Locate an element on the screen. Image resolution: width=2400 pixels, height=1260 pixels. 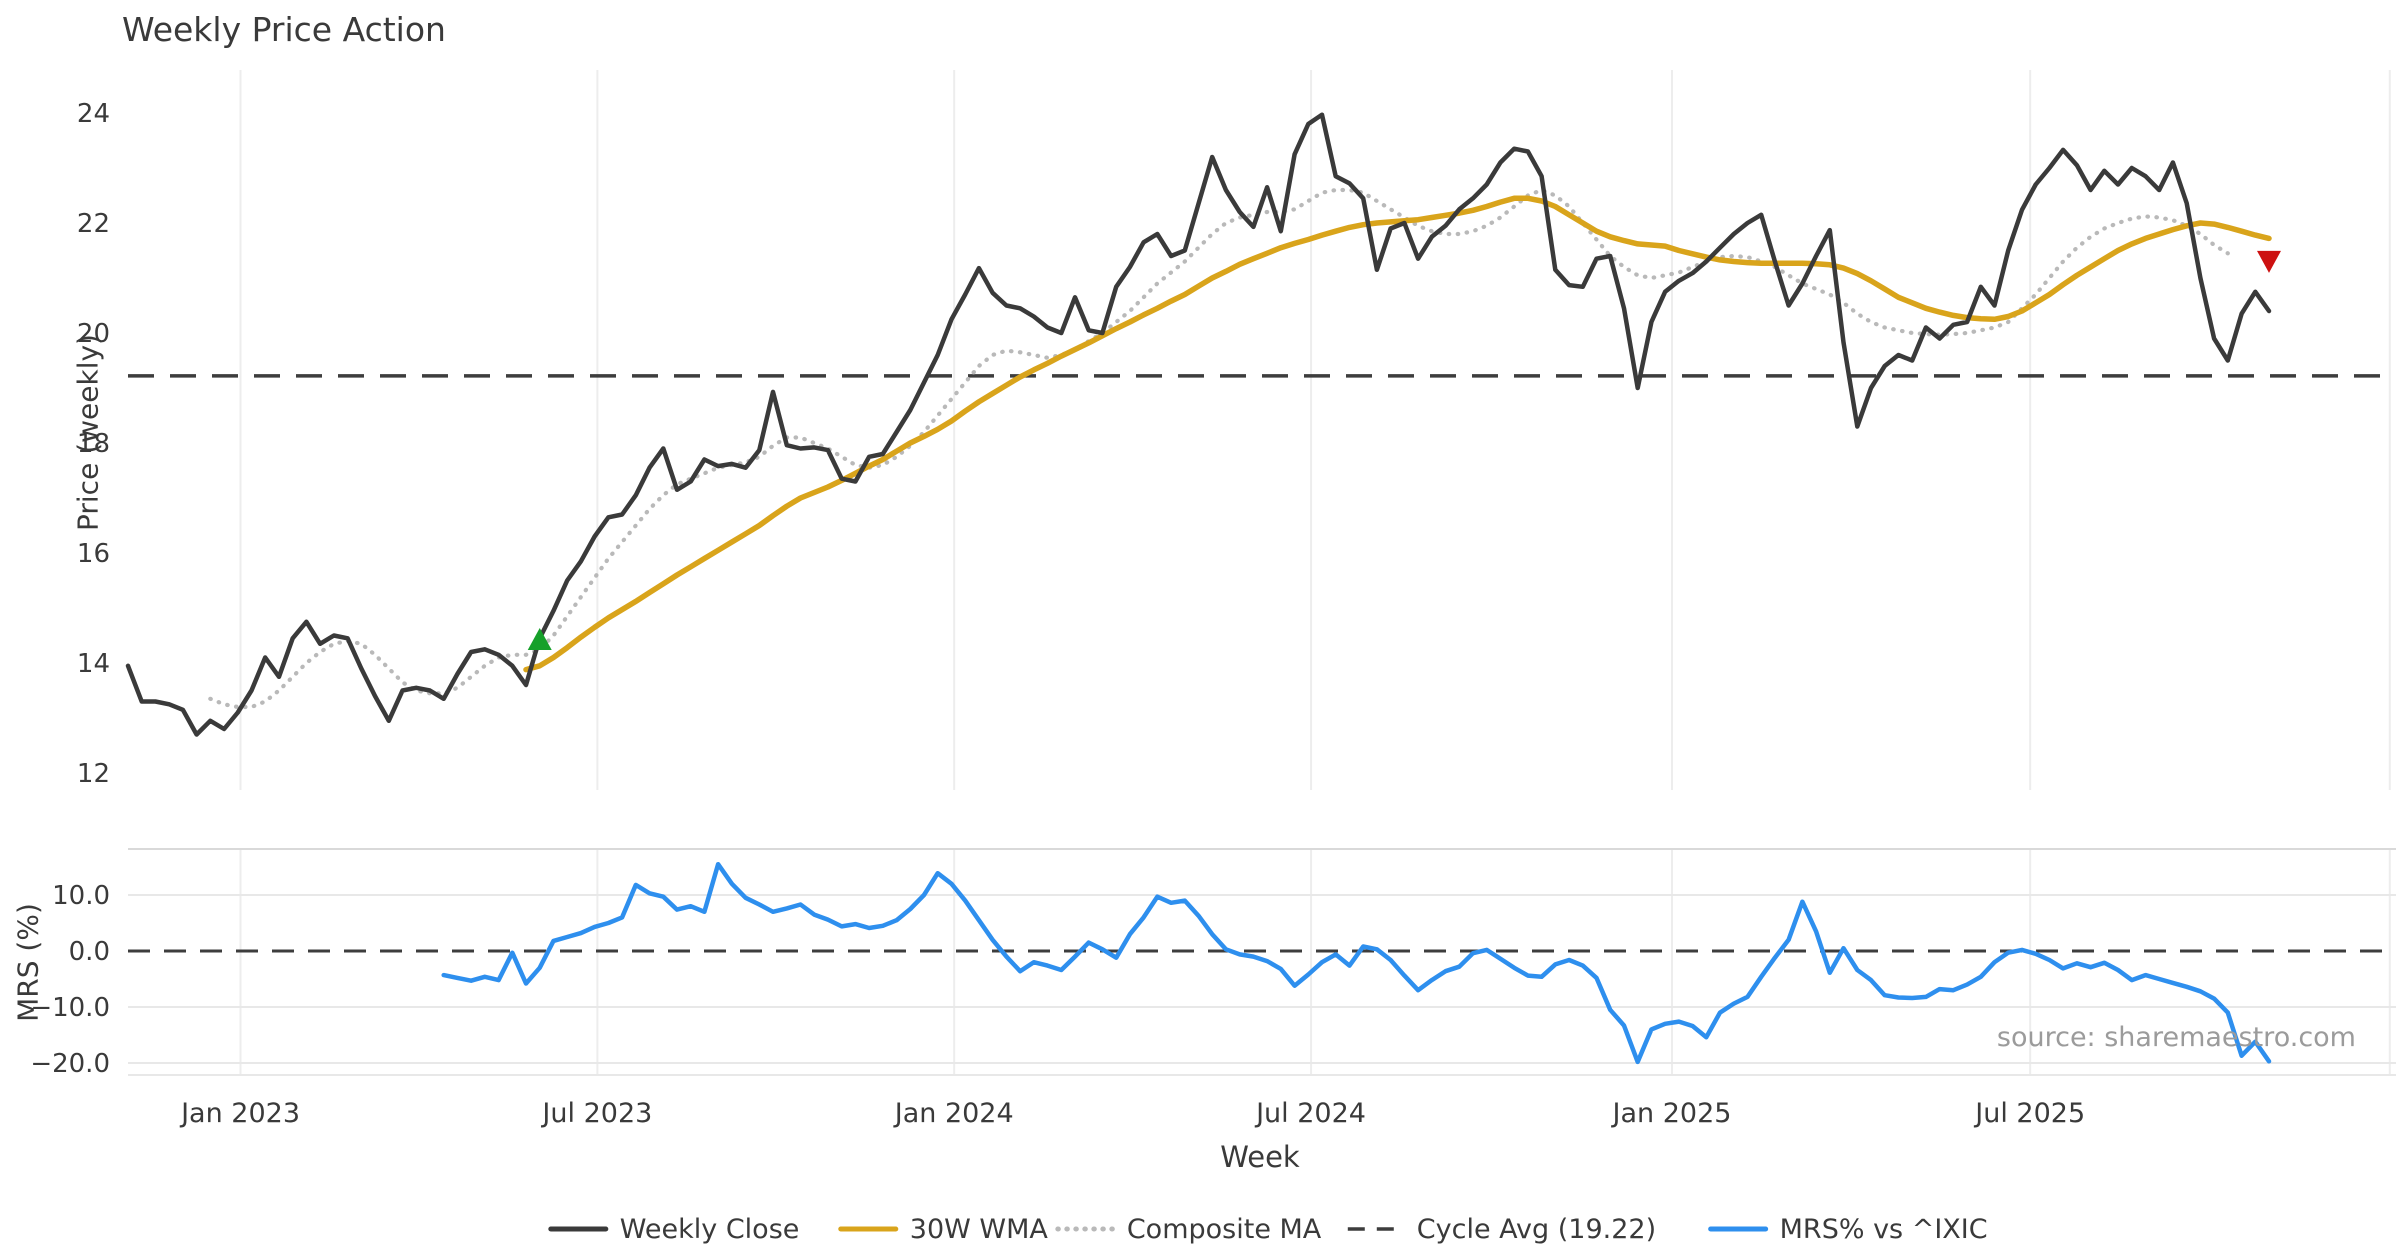
mrs-tick-label: −10.0 is located at coordinates (70, 1008).